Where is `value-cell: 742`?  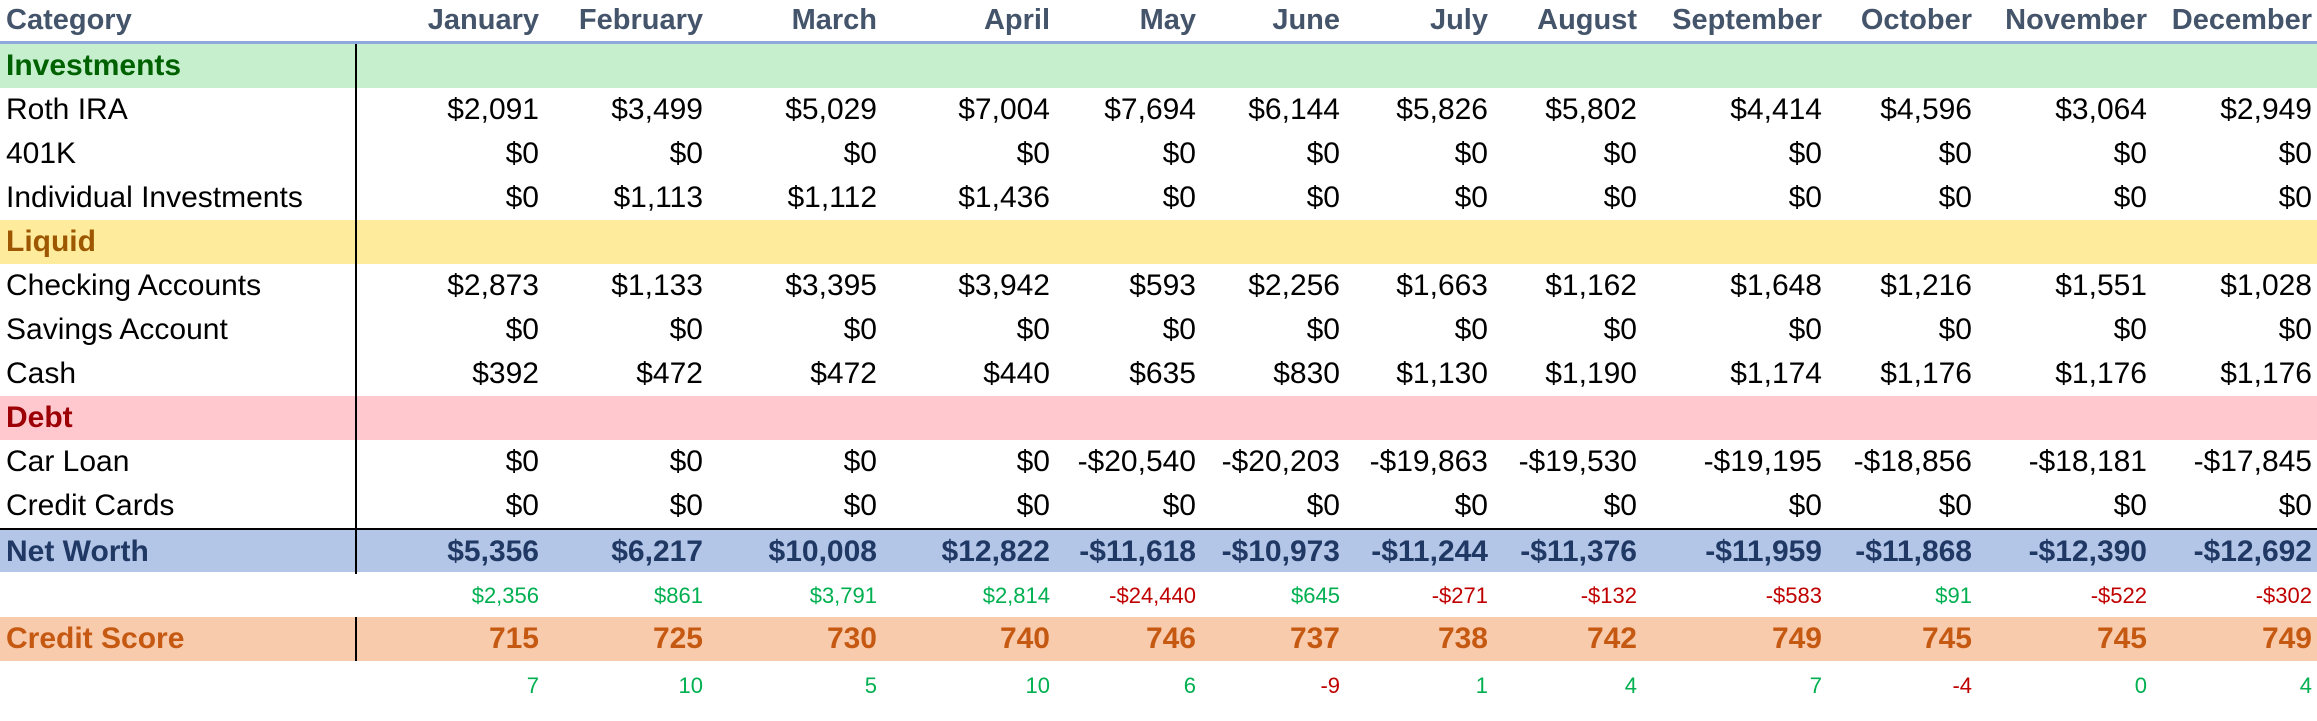
value-cell: 742 is located at coordinates (1611, 638).